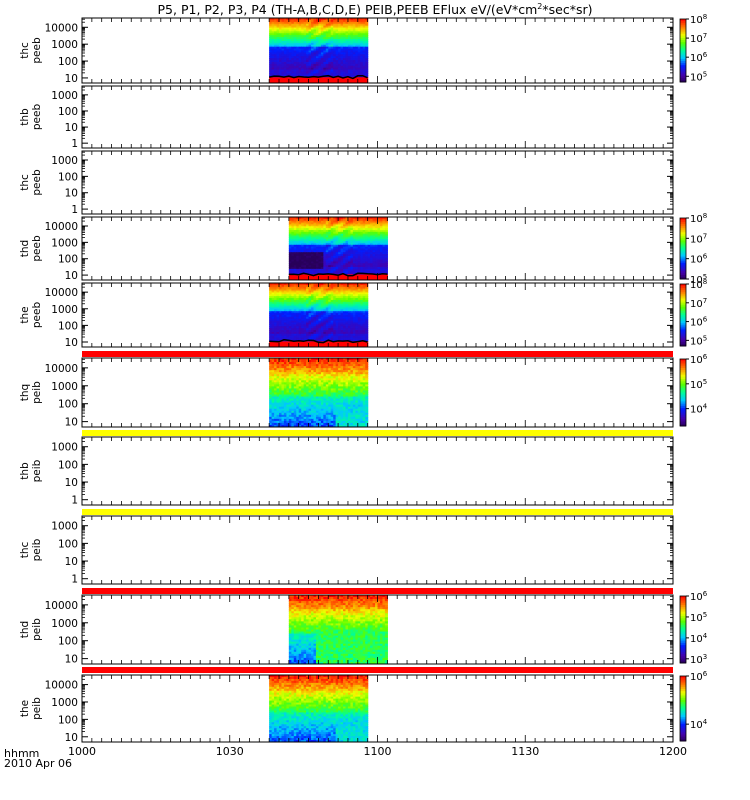  Describe the element at coordinates (319, 392) in the screenshot. I see `spectrogram-thq-peib` at that location.